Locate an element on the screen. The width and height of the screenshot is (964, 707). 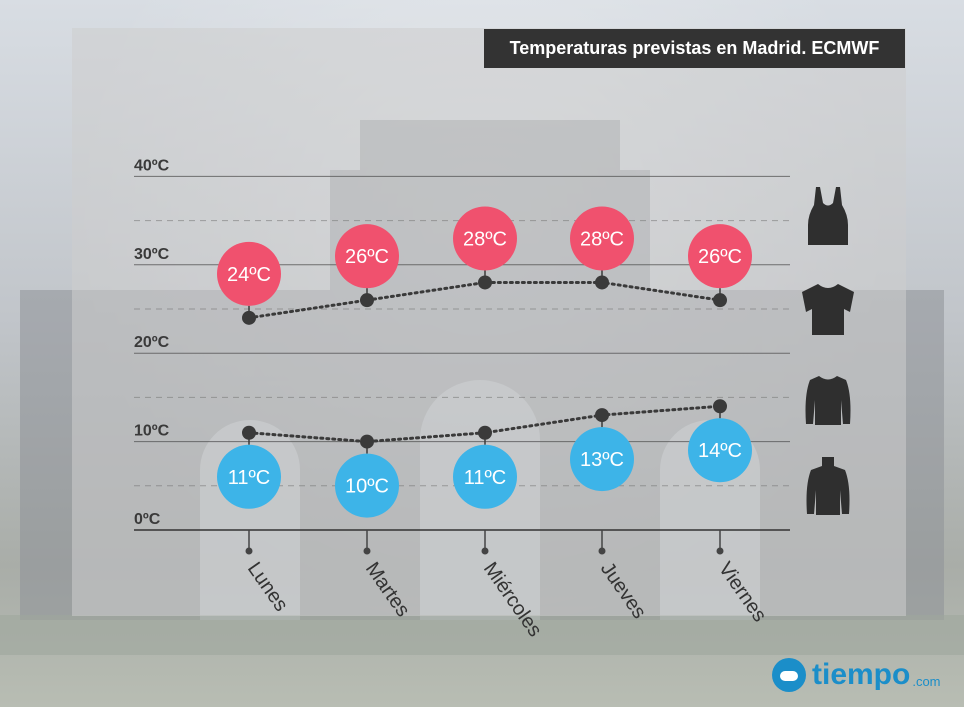
min-temp-label: 13ºC is located at coordinates (602, 460).